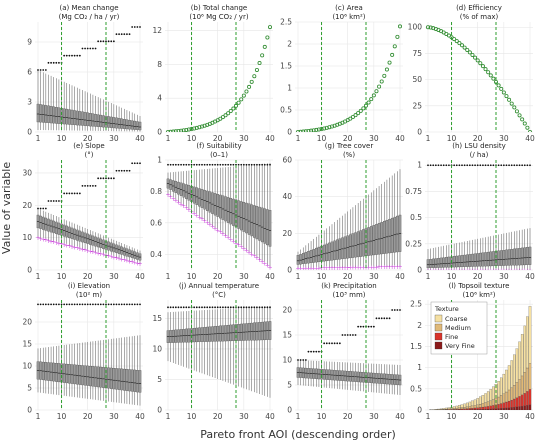 The image size is (550, 444). I want to click on panel-title: (d) Efficiency, so click(479, 8).